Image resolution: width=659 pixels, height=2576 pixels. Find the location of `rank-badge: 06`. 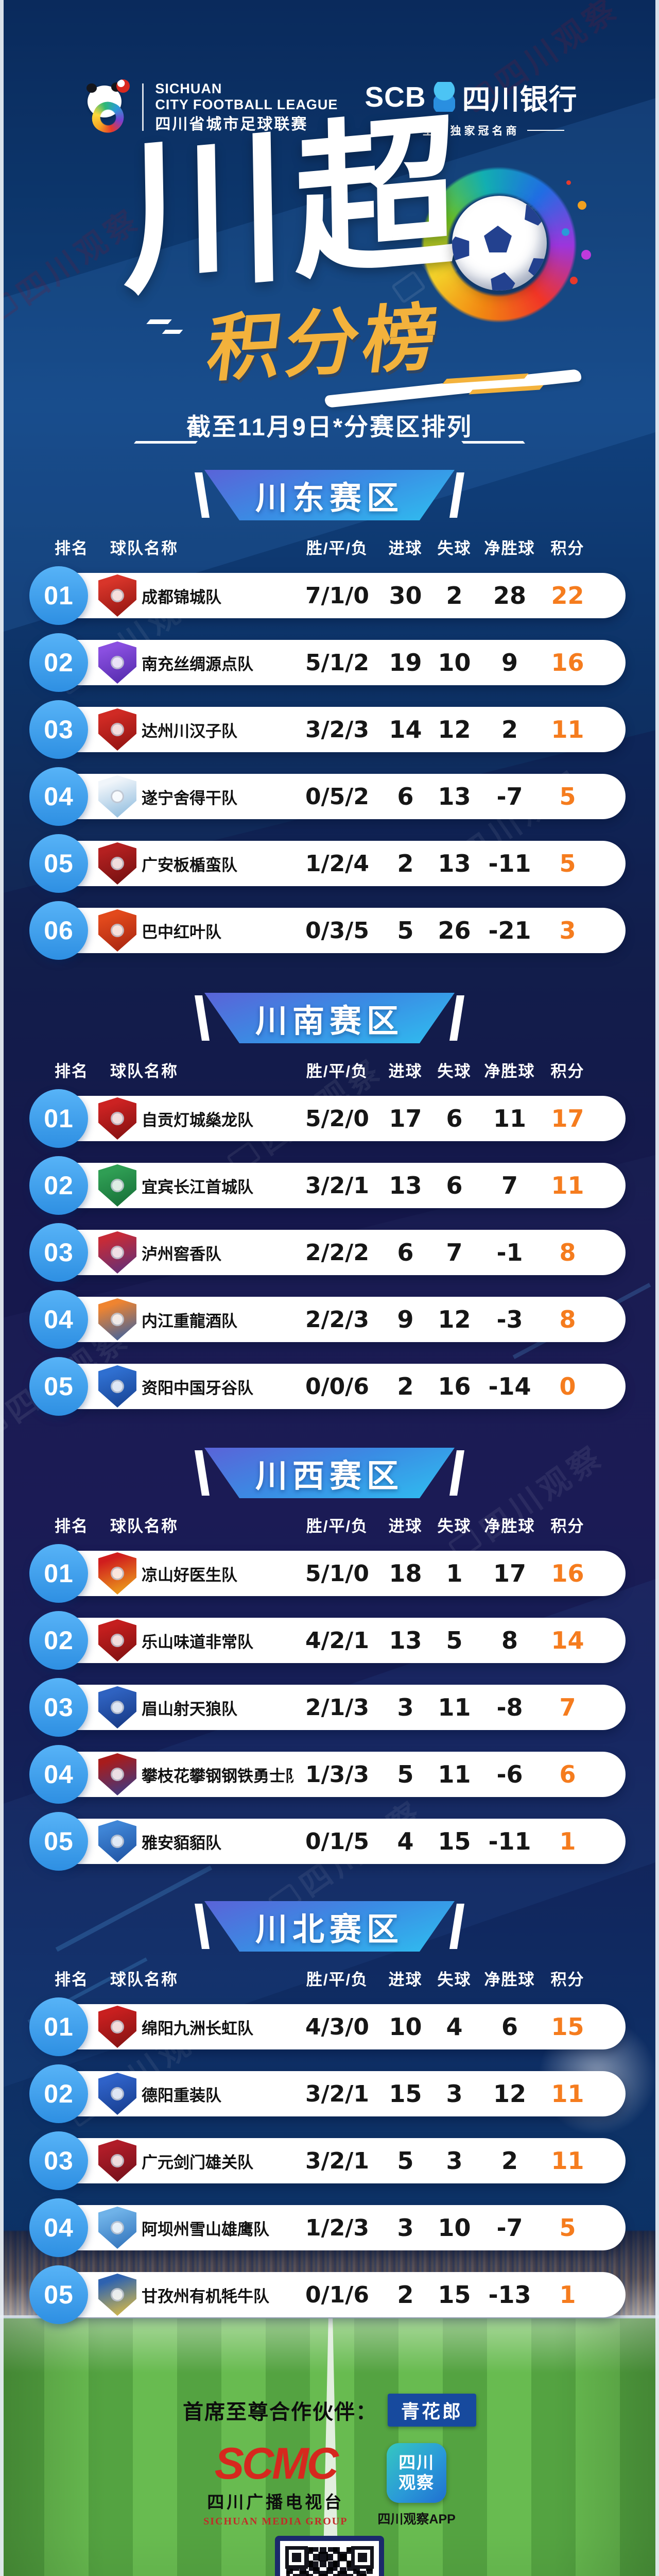

rank-badge: 06 is located at coordinates (59, 930).